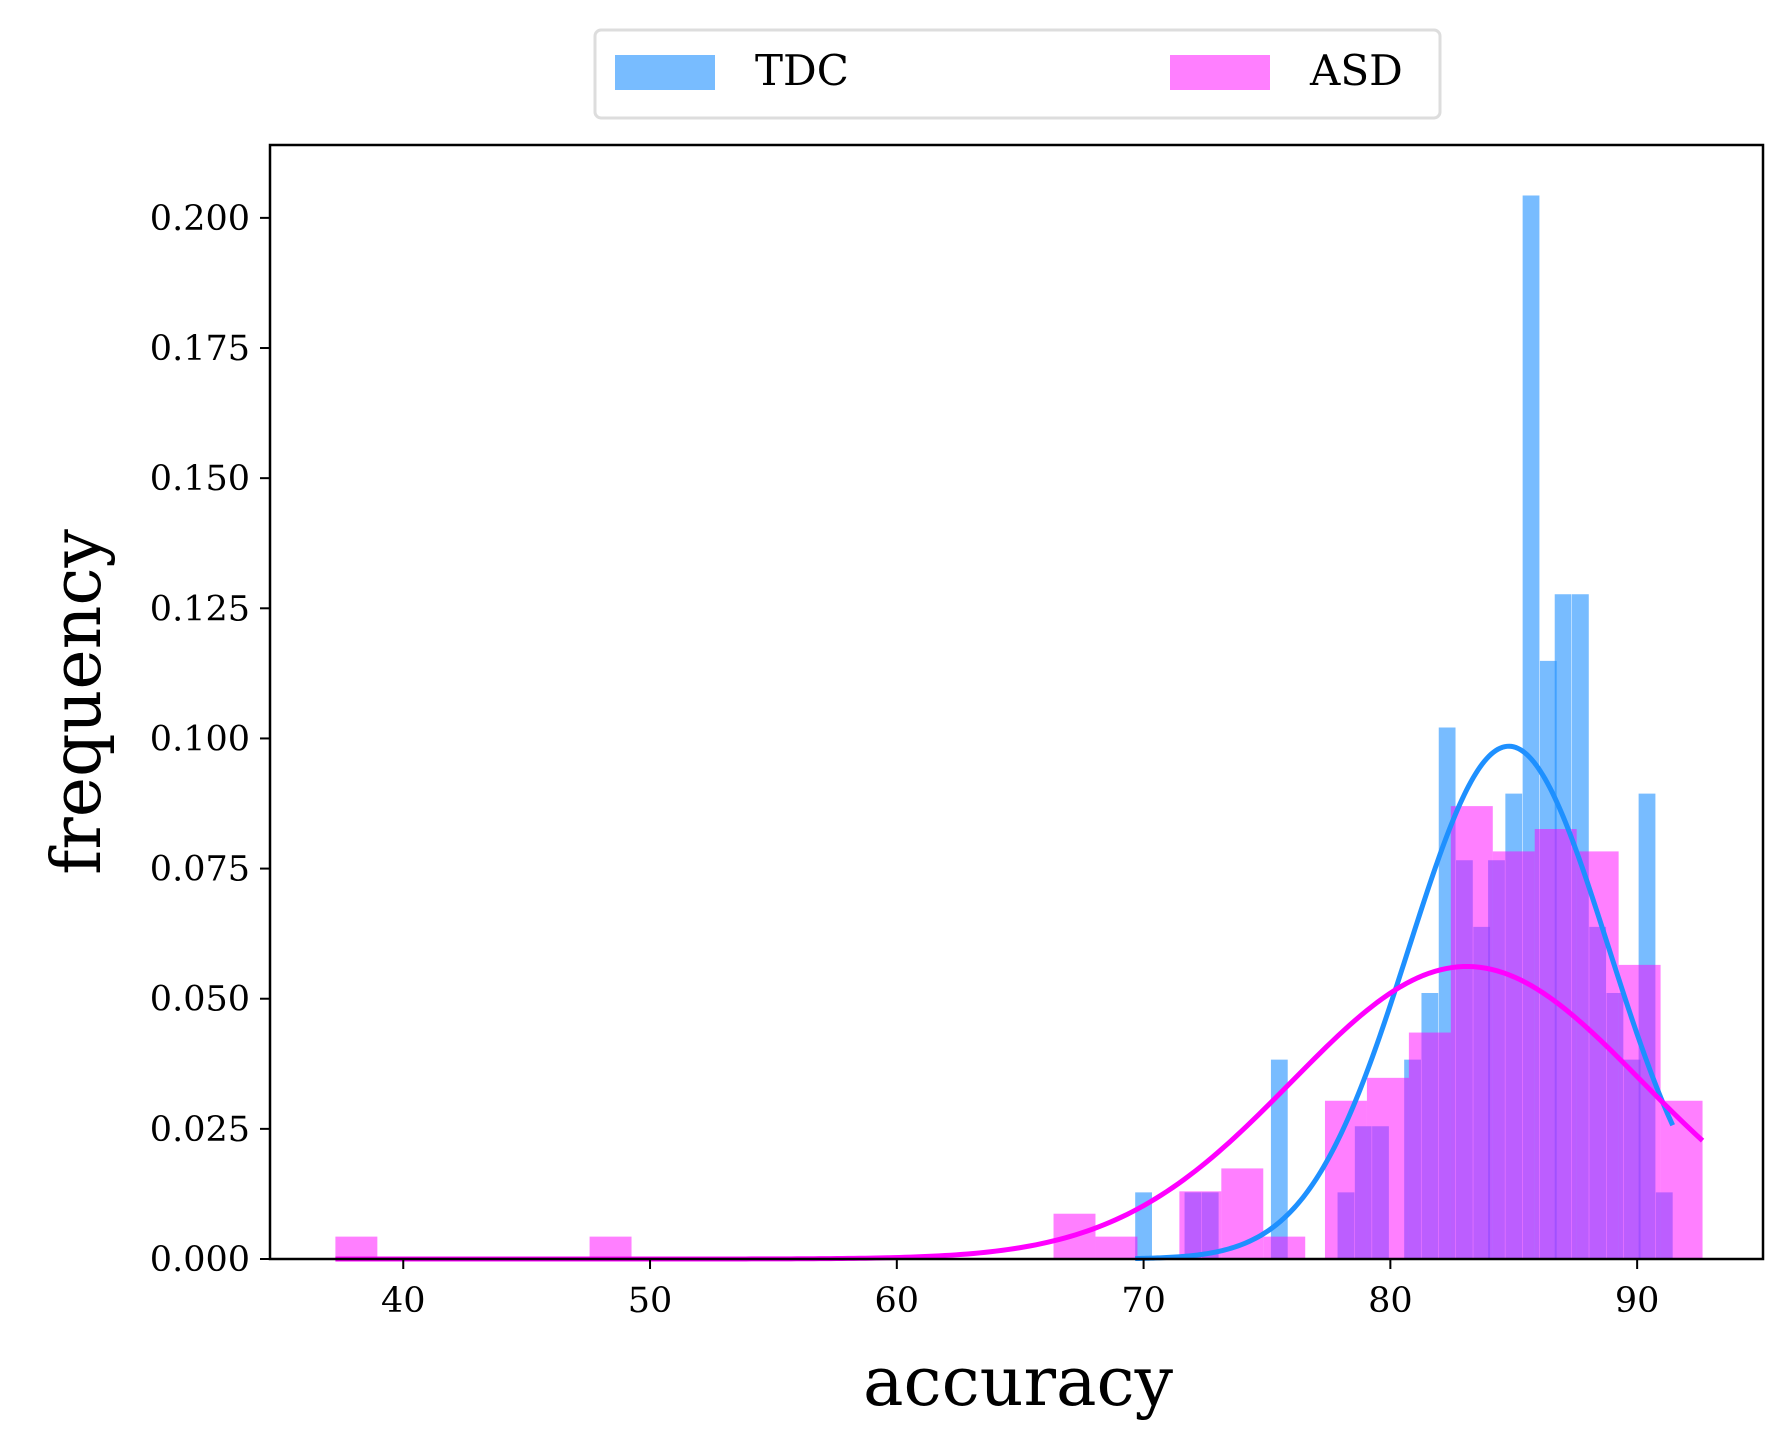  Describe the element at coordinates (1018, 1382) in the screenshot. I see `x-axis-label: accuracy` at that location.